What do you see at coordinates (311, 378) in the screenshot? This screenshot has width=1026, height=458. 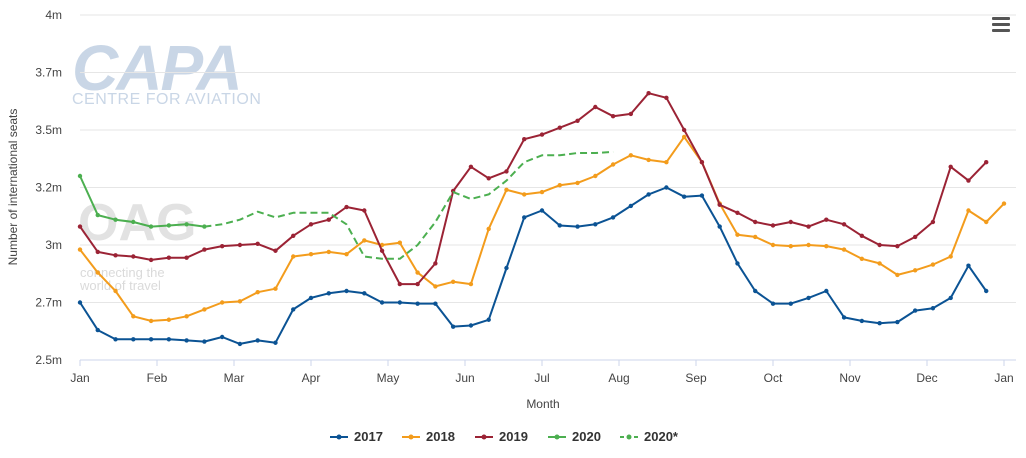 I see `x-tick-label: Apr` at bounding box center [311, 378].